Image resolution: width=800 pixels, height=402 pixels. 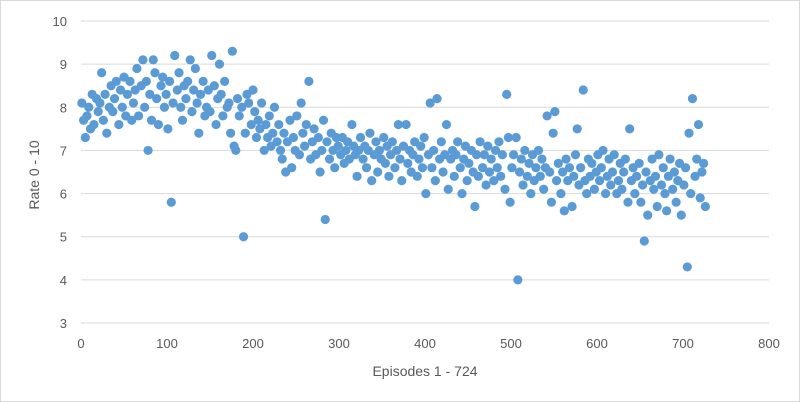 I want to click on y-axis-title: Rate 0 - 10, so click(x=34, y=174).